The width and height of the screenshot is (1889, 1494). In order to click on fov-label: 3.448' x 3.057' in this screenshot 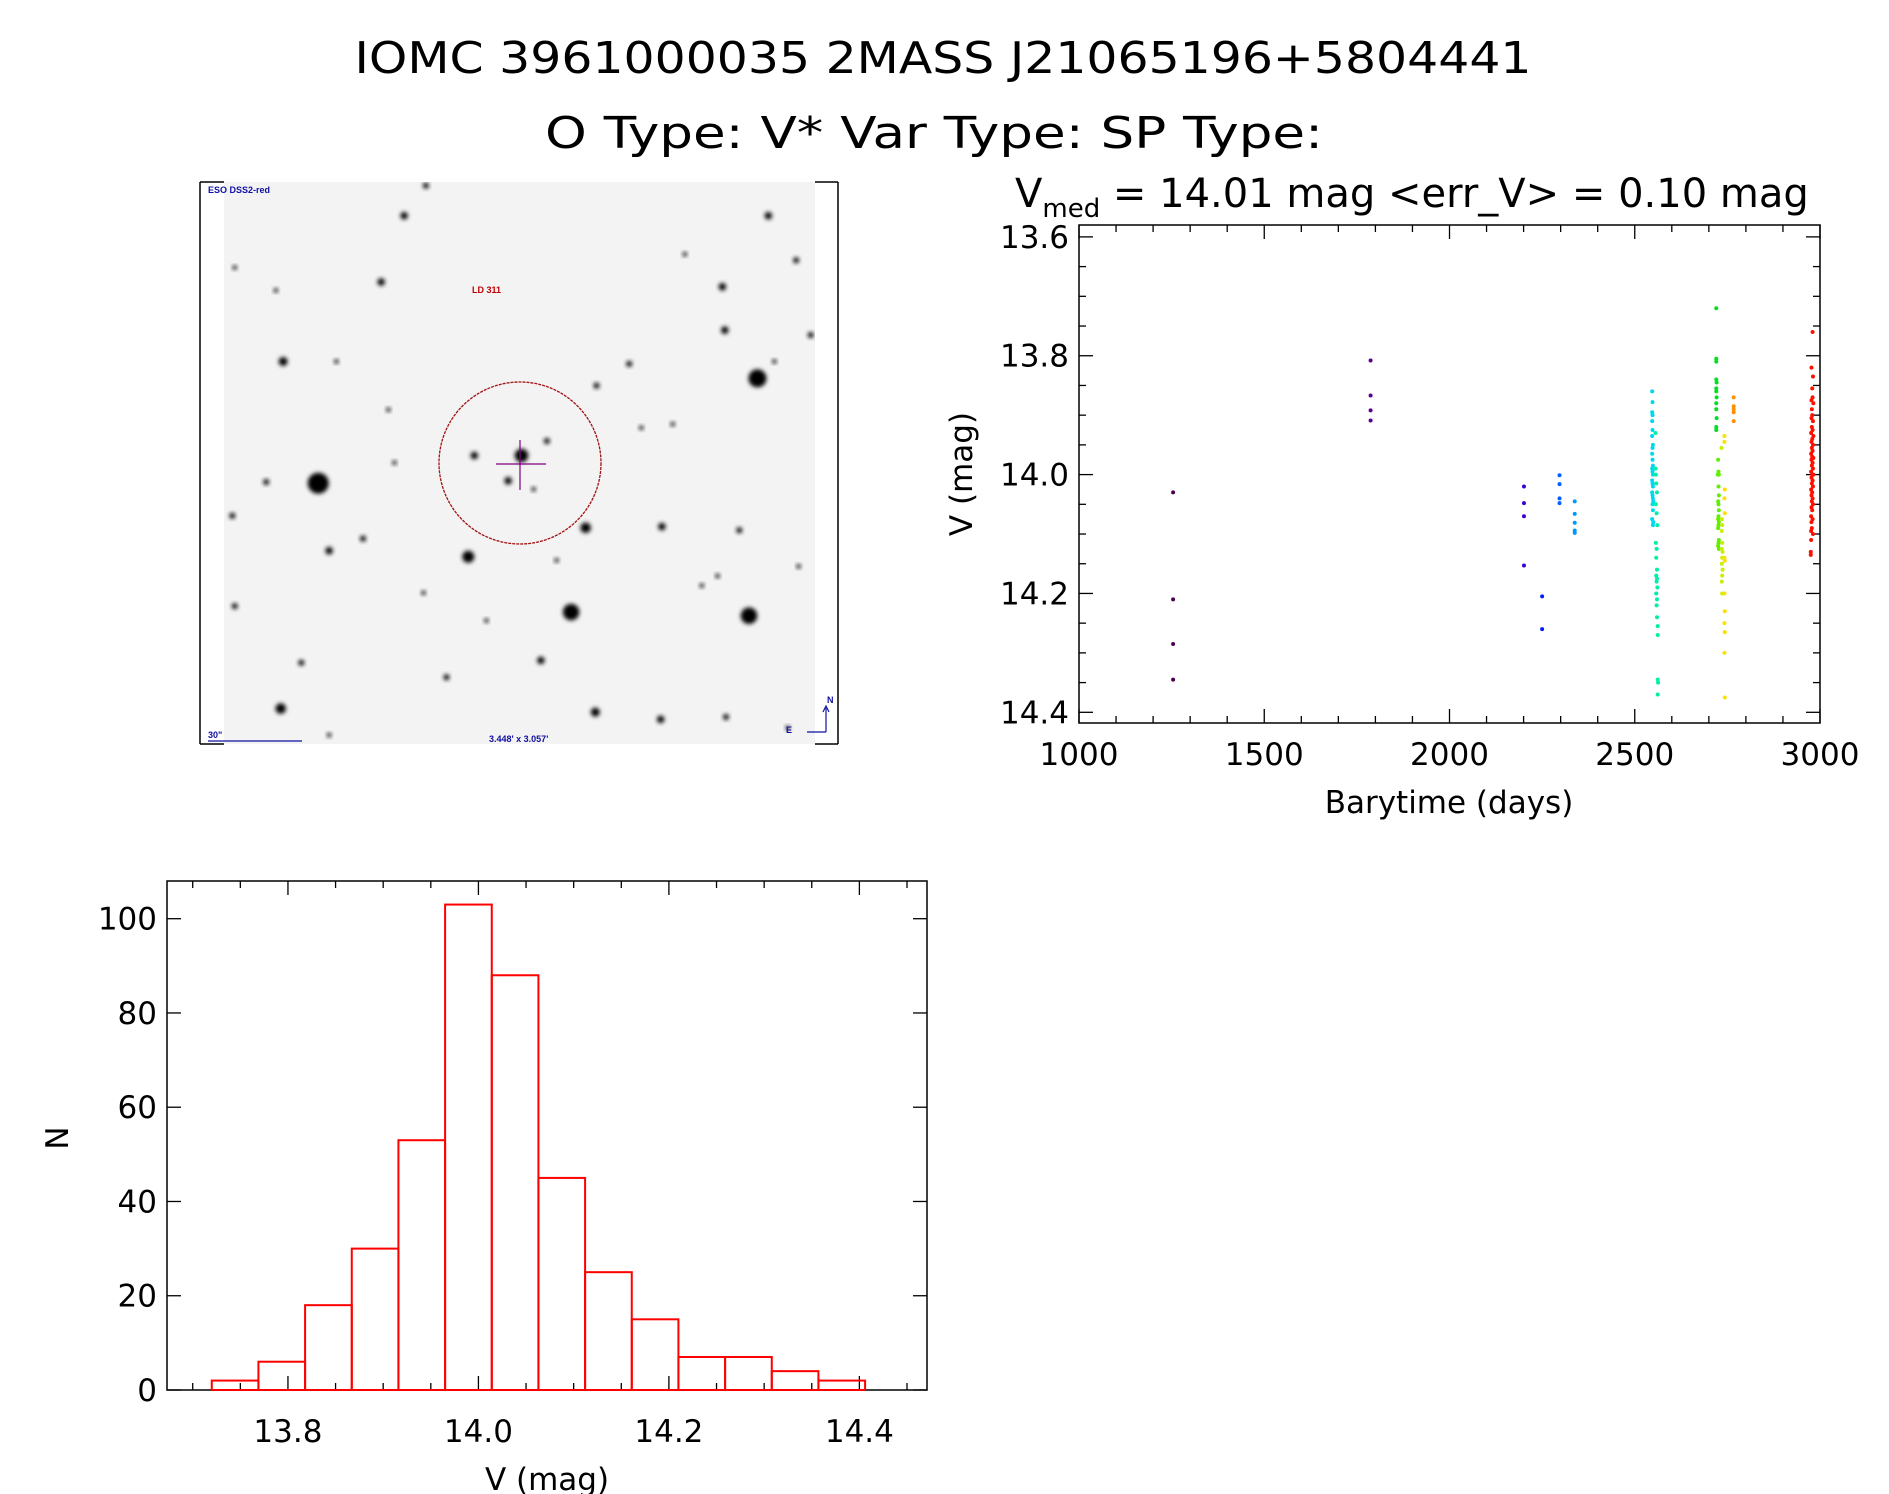, I will do `click(518, 739)`.